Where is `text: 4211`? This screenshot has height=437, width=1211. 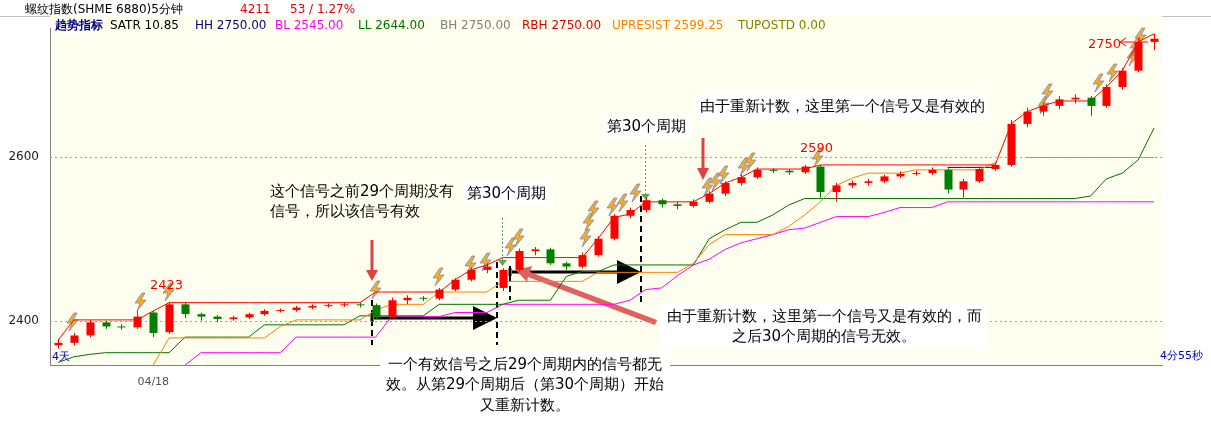
text: 4211 is located at coordinates (255, 9).